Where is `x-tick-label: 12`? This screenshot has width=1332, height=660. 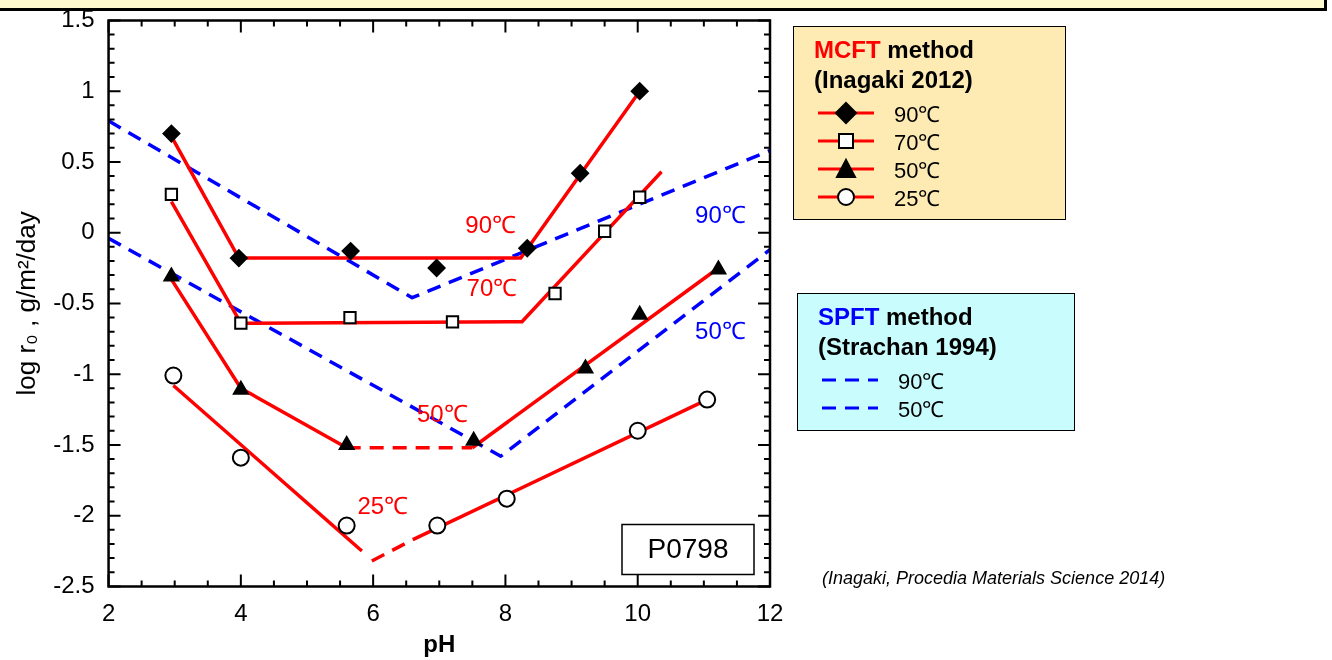 x-tick-label: 12 is located at coordinates (770, 613).